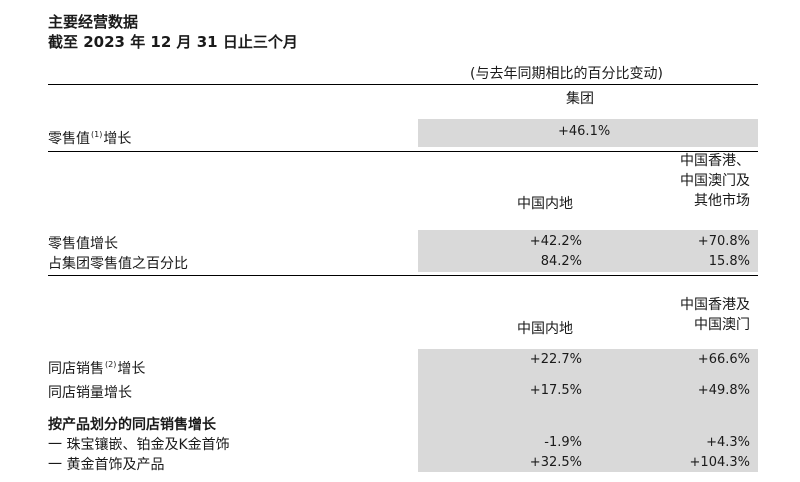 The height and width of the screenshot is (482, 800). Describe the element at coordinates (723, 241) in the screenshot. I see `row-value-hk-macau-other: +70.8%` at that location.